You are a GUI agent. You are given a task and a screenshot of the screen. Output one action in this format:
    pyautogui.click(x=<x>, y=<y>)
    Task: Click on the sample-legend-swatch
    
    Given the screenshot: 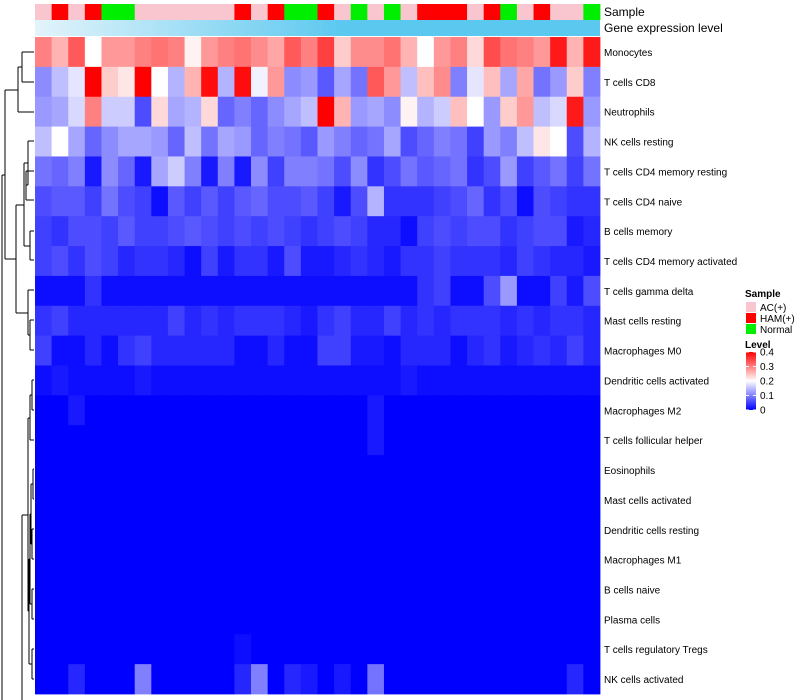 What is the action you would take?
    pyautogui.click(x=751, y=307)
    